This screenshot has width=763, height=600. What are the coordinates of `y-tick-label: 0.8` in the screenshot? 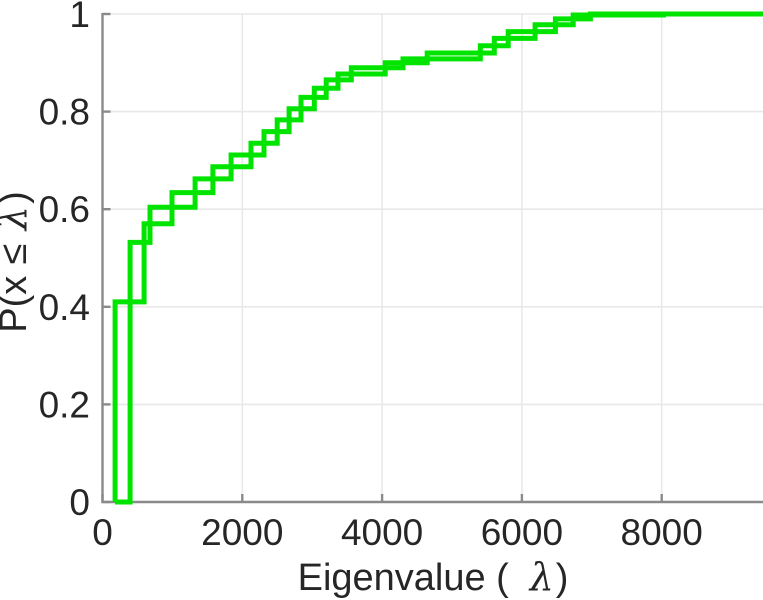 It's located at (64, 112).